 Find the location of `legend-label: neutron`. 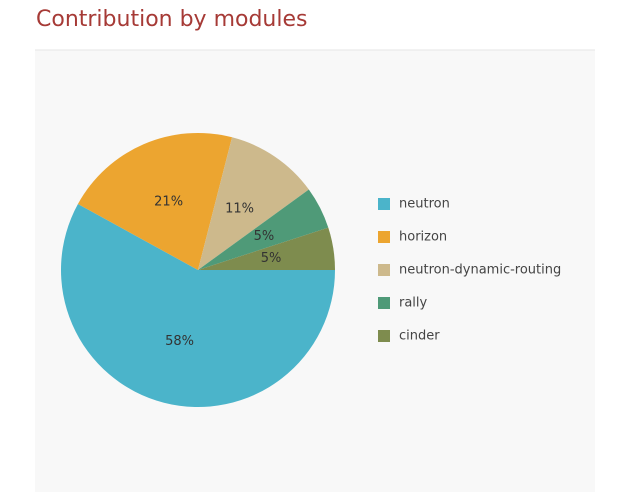

legend-label: neutron is located at coordinates (424, 204).